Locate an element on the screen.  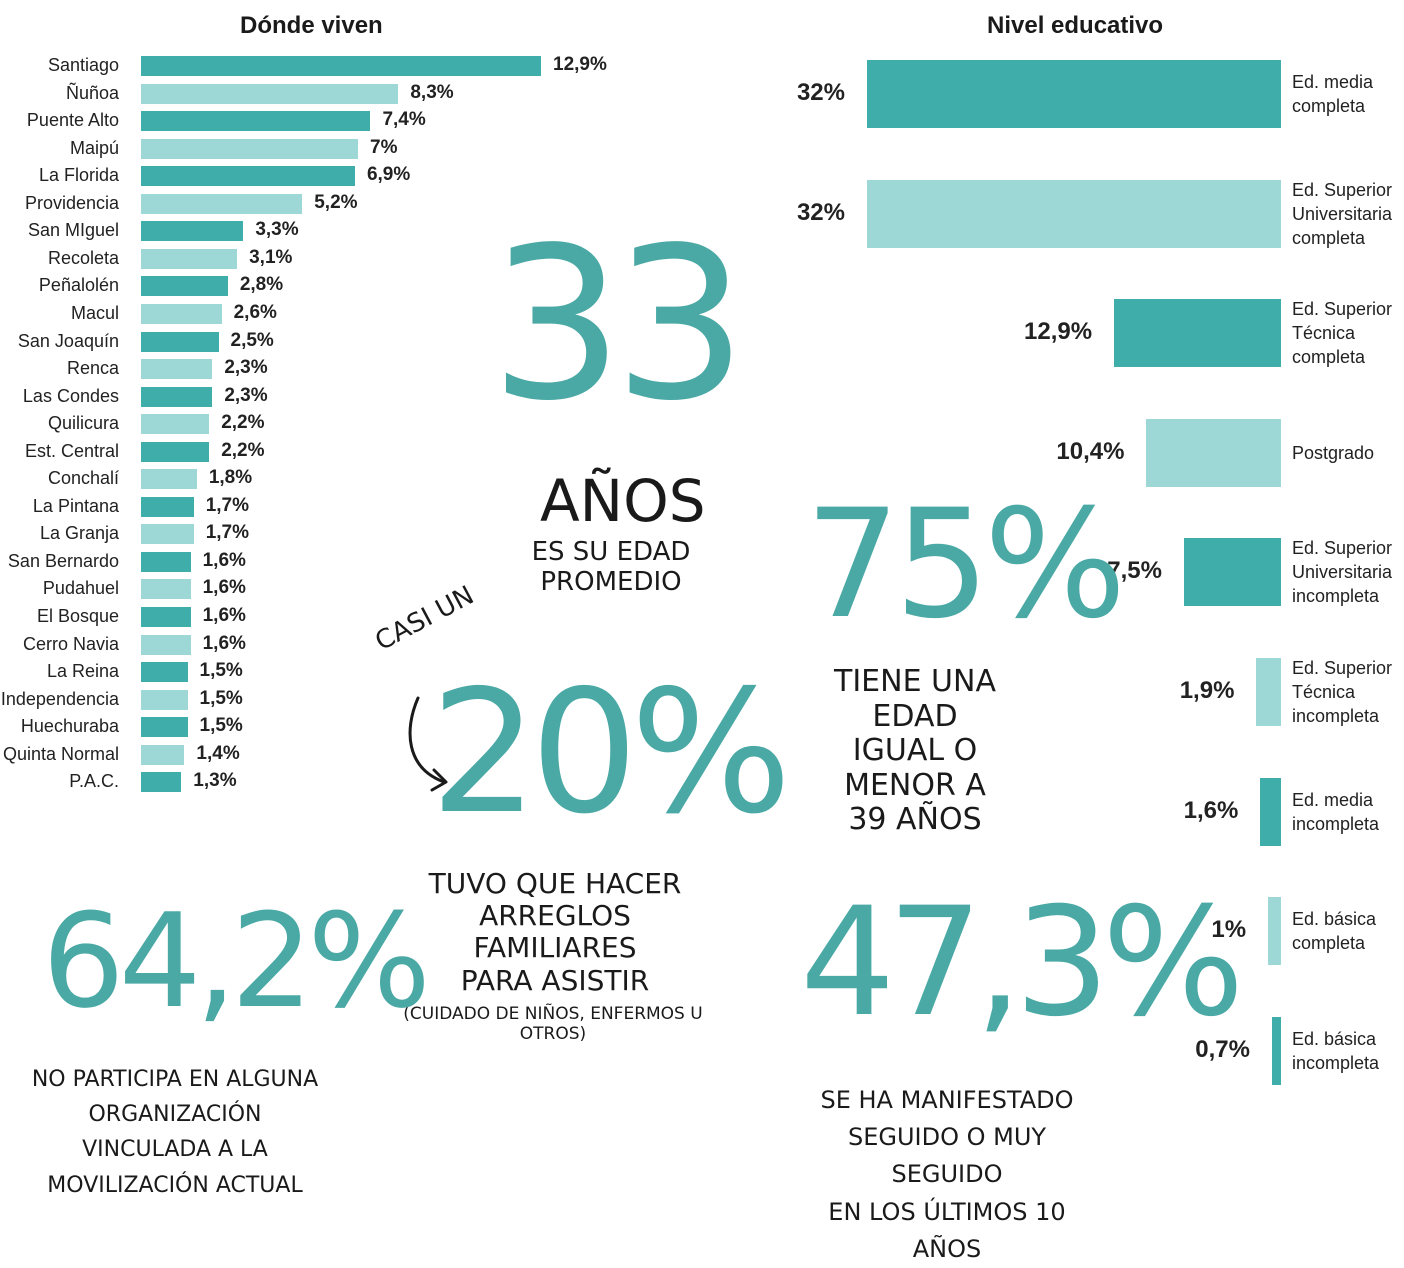
category-label: La Pintana is located at coordinates (75, 505).